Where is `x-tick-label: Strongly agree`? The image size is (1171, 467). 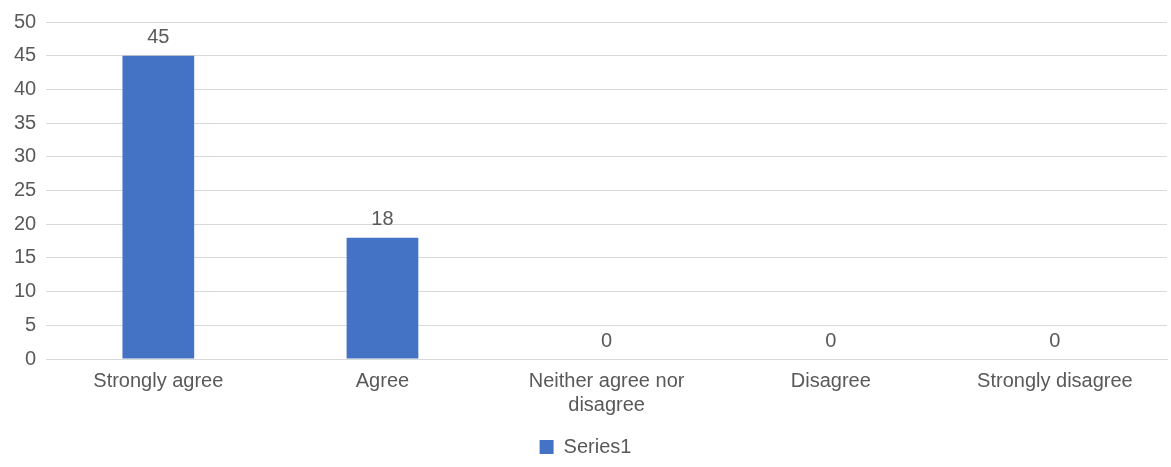 x-tick-label: Strongly agree is located at coordinates (158, 379).